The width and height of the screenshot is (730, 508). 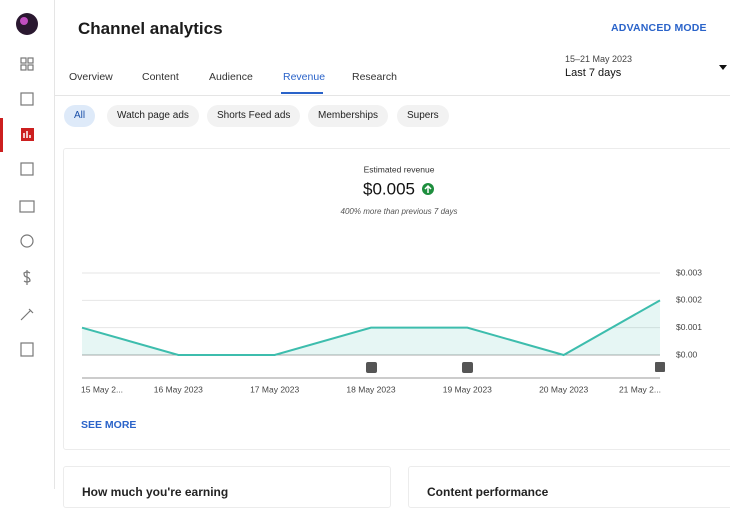 I want to click on tab: Research, so click(x=374, y=77).